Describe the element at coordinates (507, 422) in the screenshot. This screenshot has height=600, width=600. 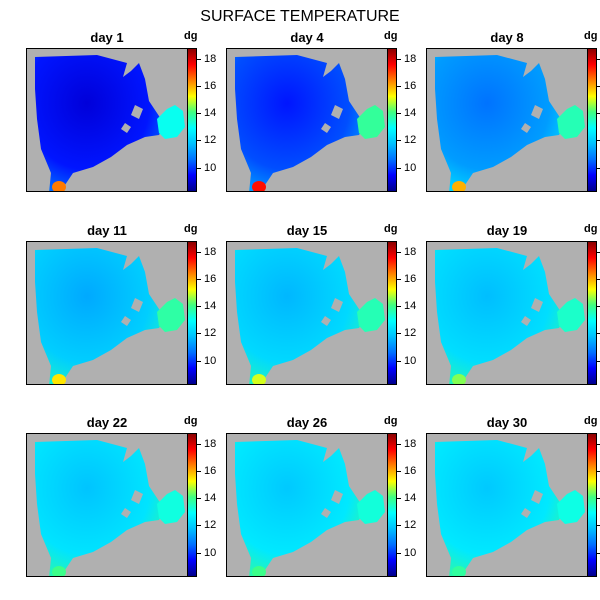
I see `panel-title: day 30` at that location.